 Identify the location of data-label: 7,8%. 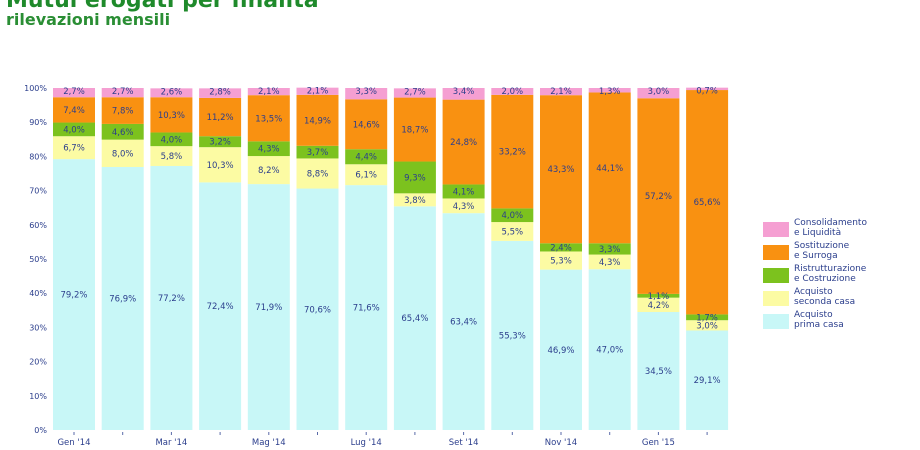
(123, 112).